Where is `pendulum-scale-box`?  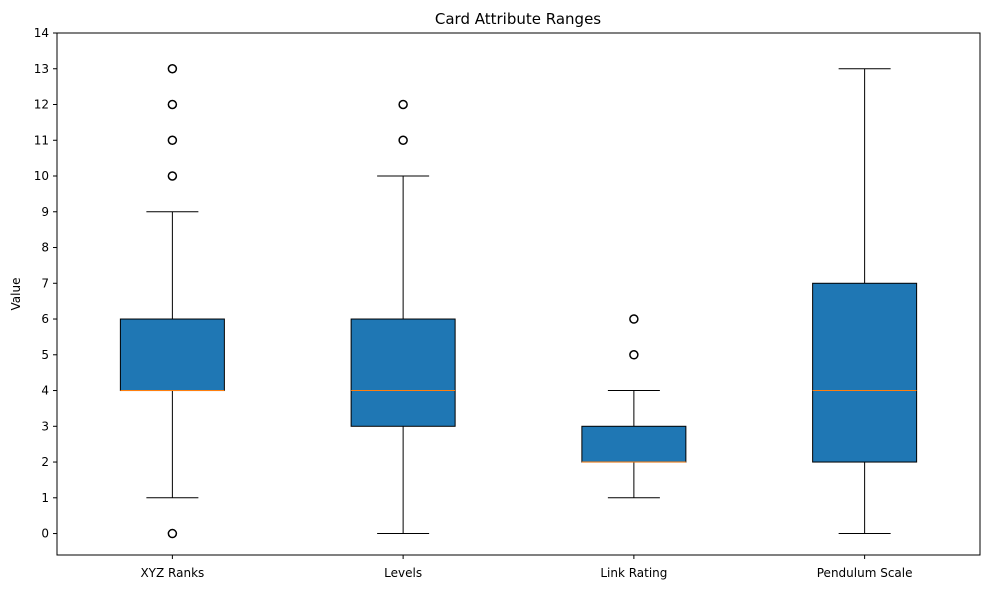 pendulum-scale-box is located at coordinates (865, 372).